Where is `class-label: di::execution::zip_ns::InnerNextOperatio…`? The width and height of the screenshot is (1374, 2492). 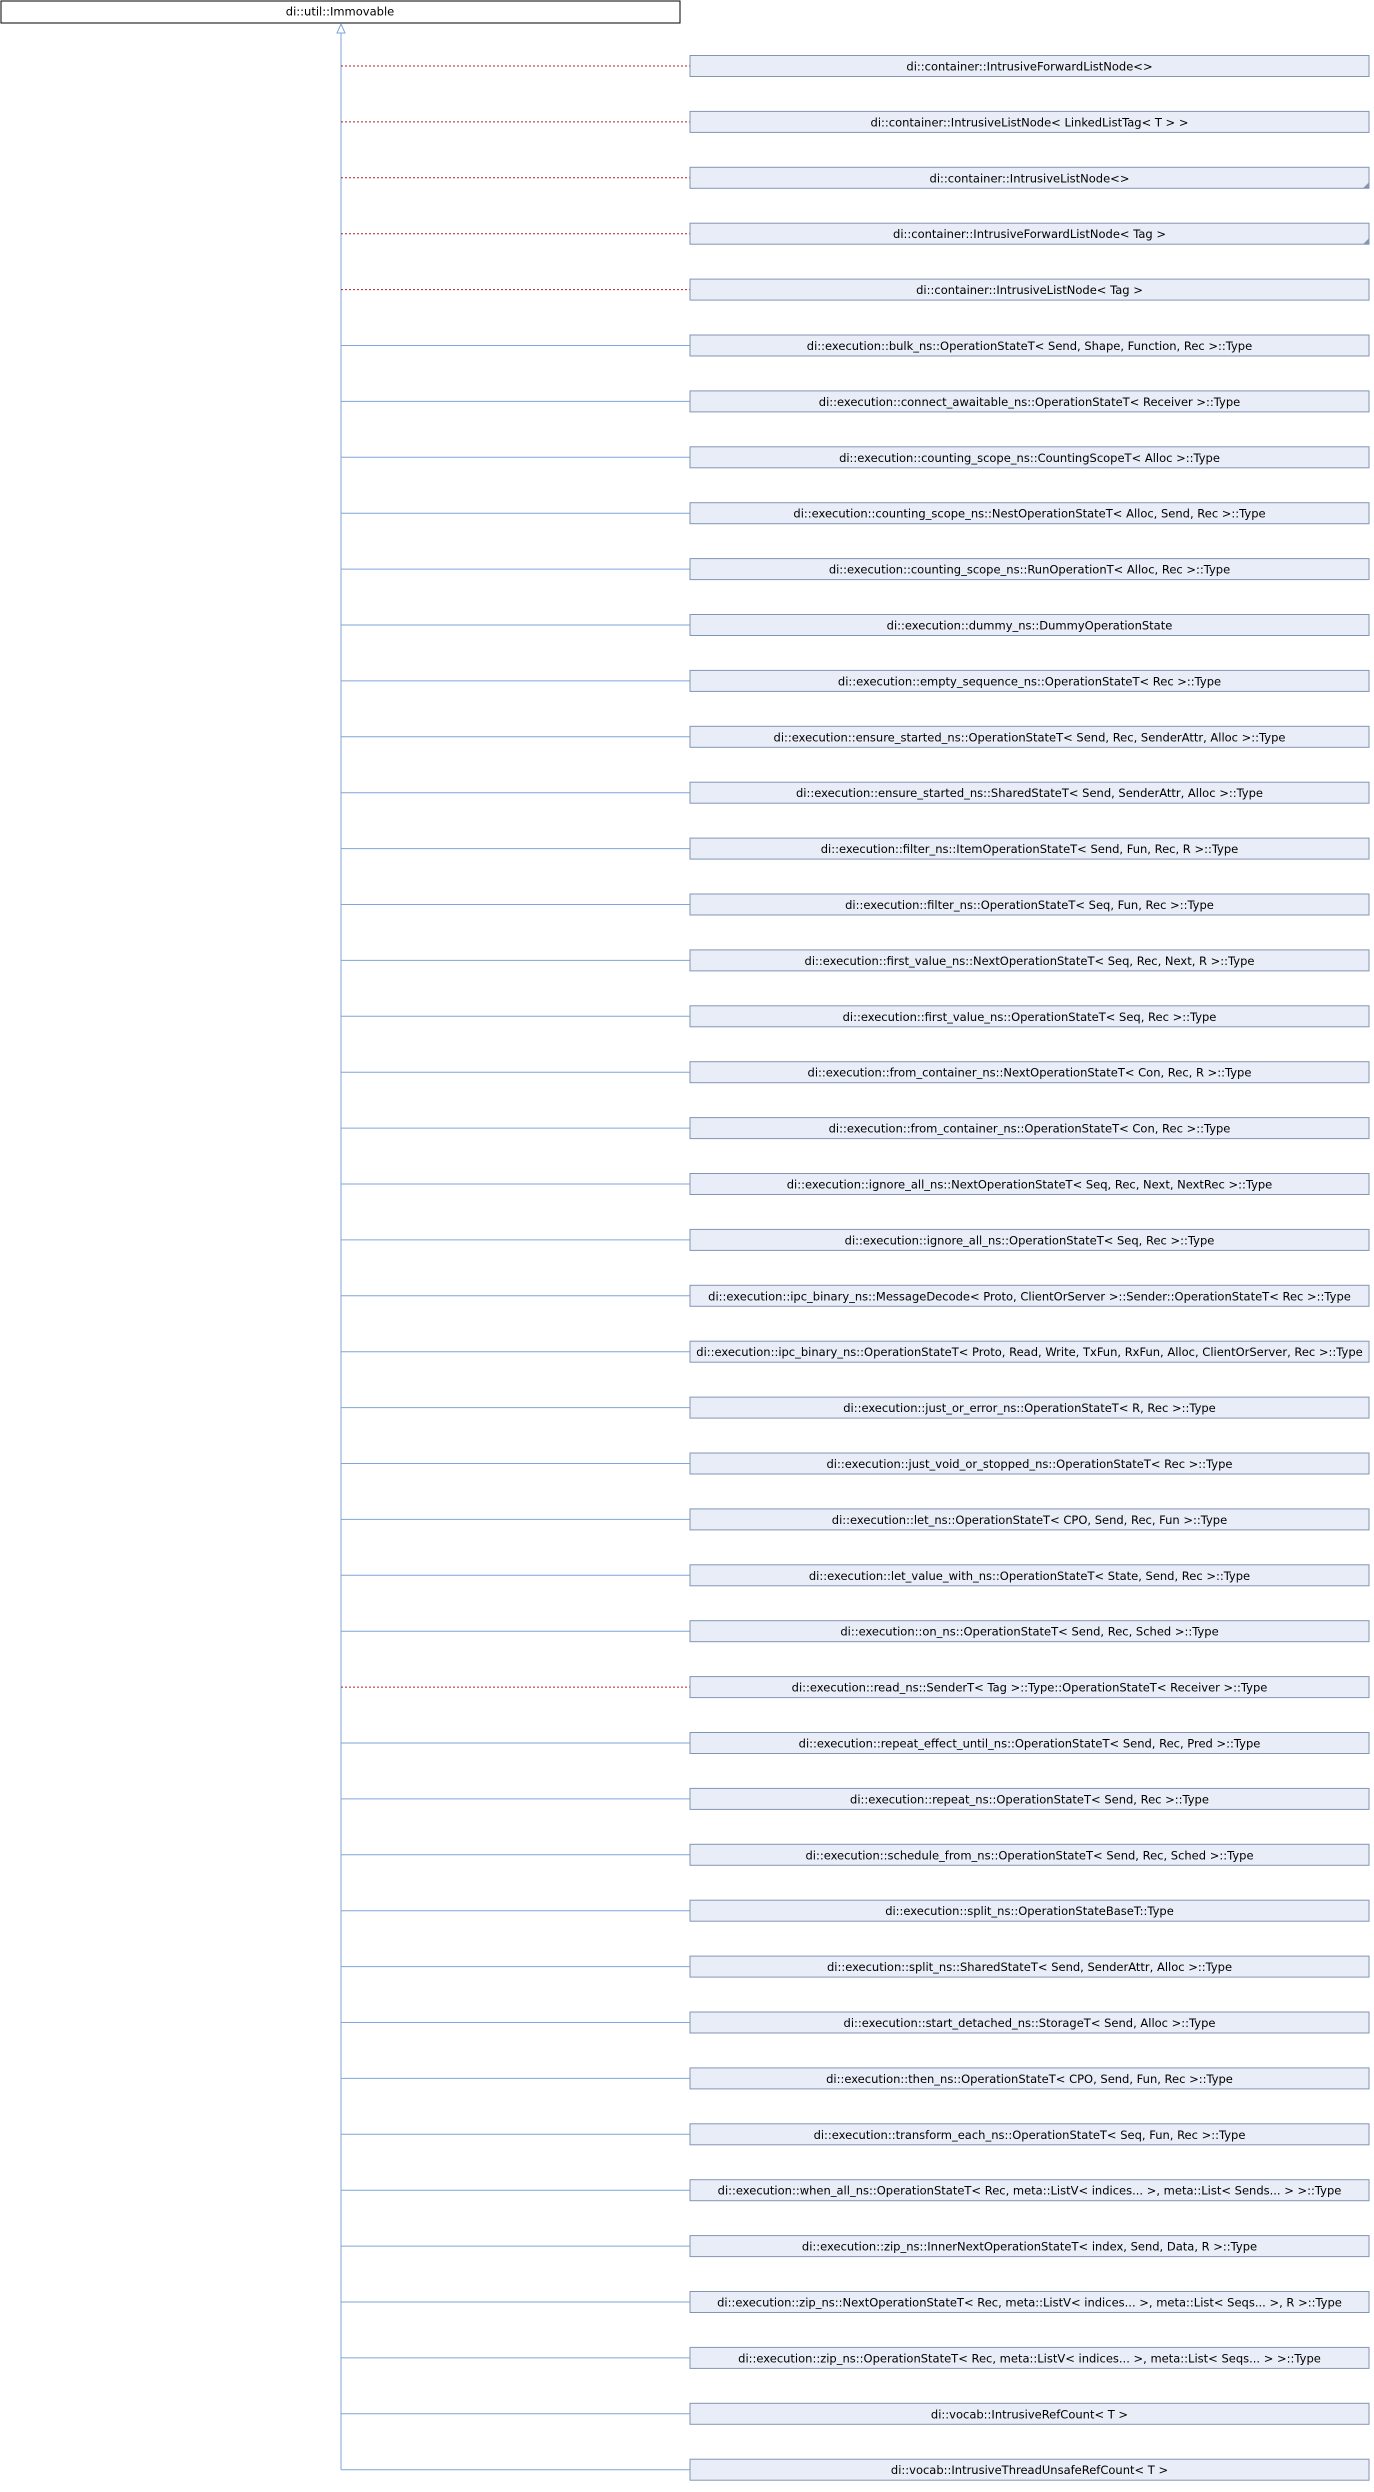
class-label: di::execution::zip_ns::InnerNextOperatio… is located at coordinates (1029, 2247).